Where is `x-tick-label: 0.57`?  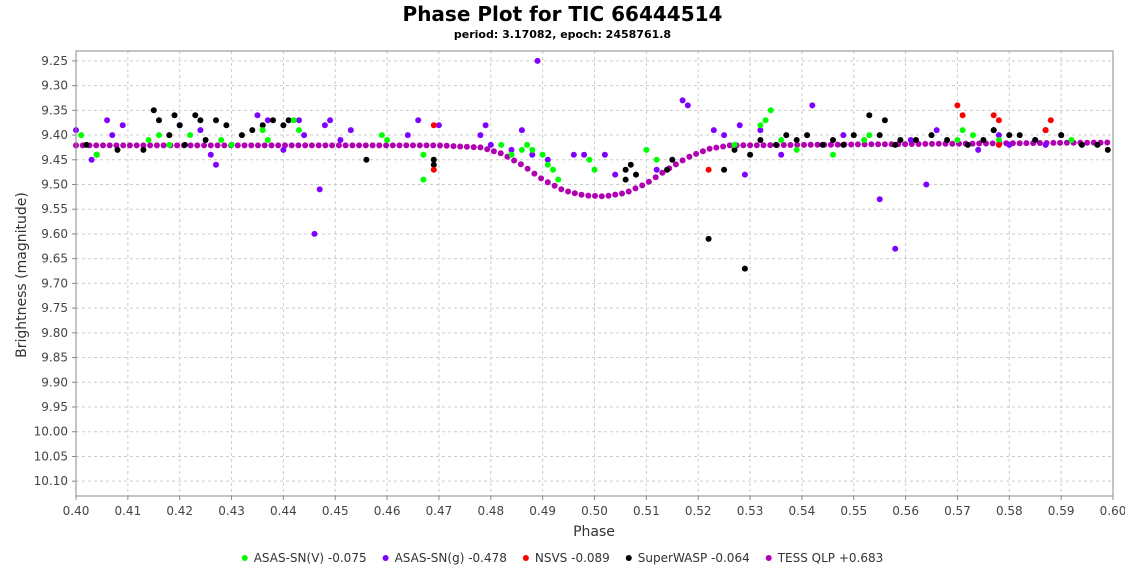 x-tick-label: 0.57 is located at coordinates (957, 511).